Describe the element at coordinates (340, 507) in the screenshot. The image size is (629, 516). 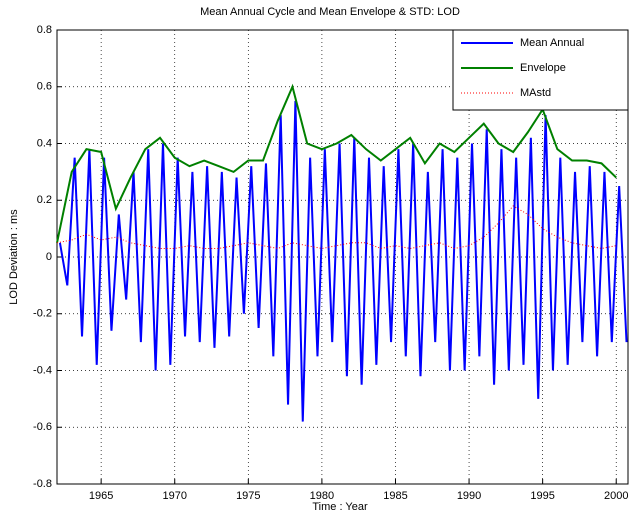
I see `x-axis-label: Time : Year` at that location.